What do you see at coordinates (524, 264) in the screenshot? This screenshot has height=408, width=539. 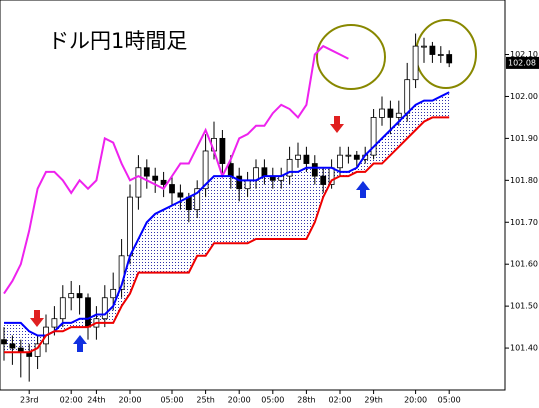 I see `y-tick-label: 101.60` at bounding box center [524, 264].